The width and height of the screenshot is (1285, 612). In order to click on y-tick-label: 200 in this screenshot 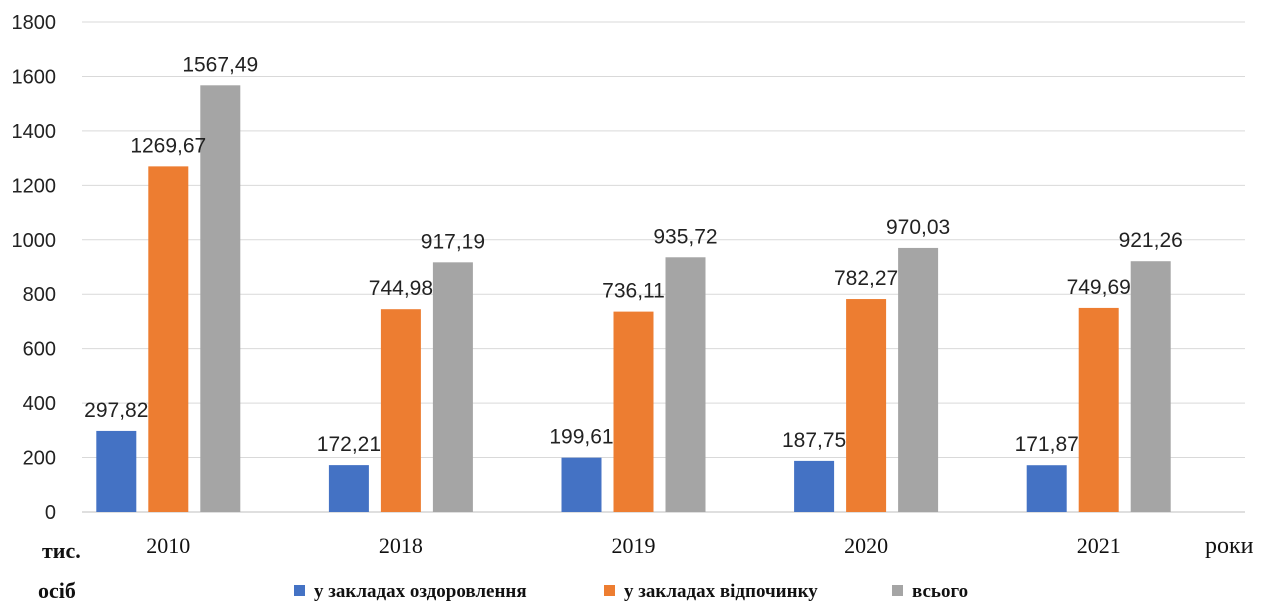, I will do `click(39, 459)`.